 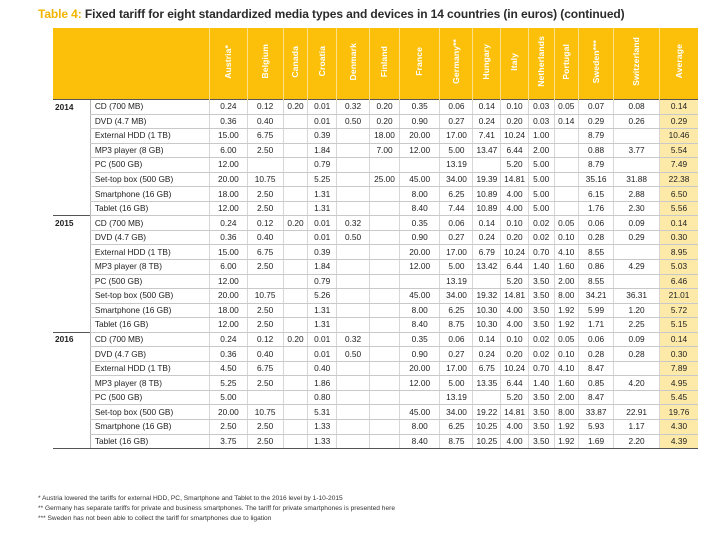 I want to click on value-cell: 4.29, so click(x=636, y=267).